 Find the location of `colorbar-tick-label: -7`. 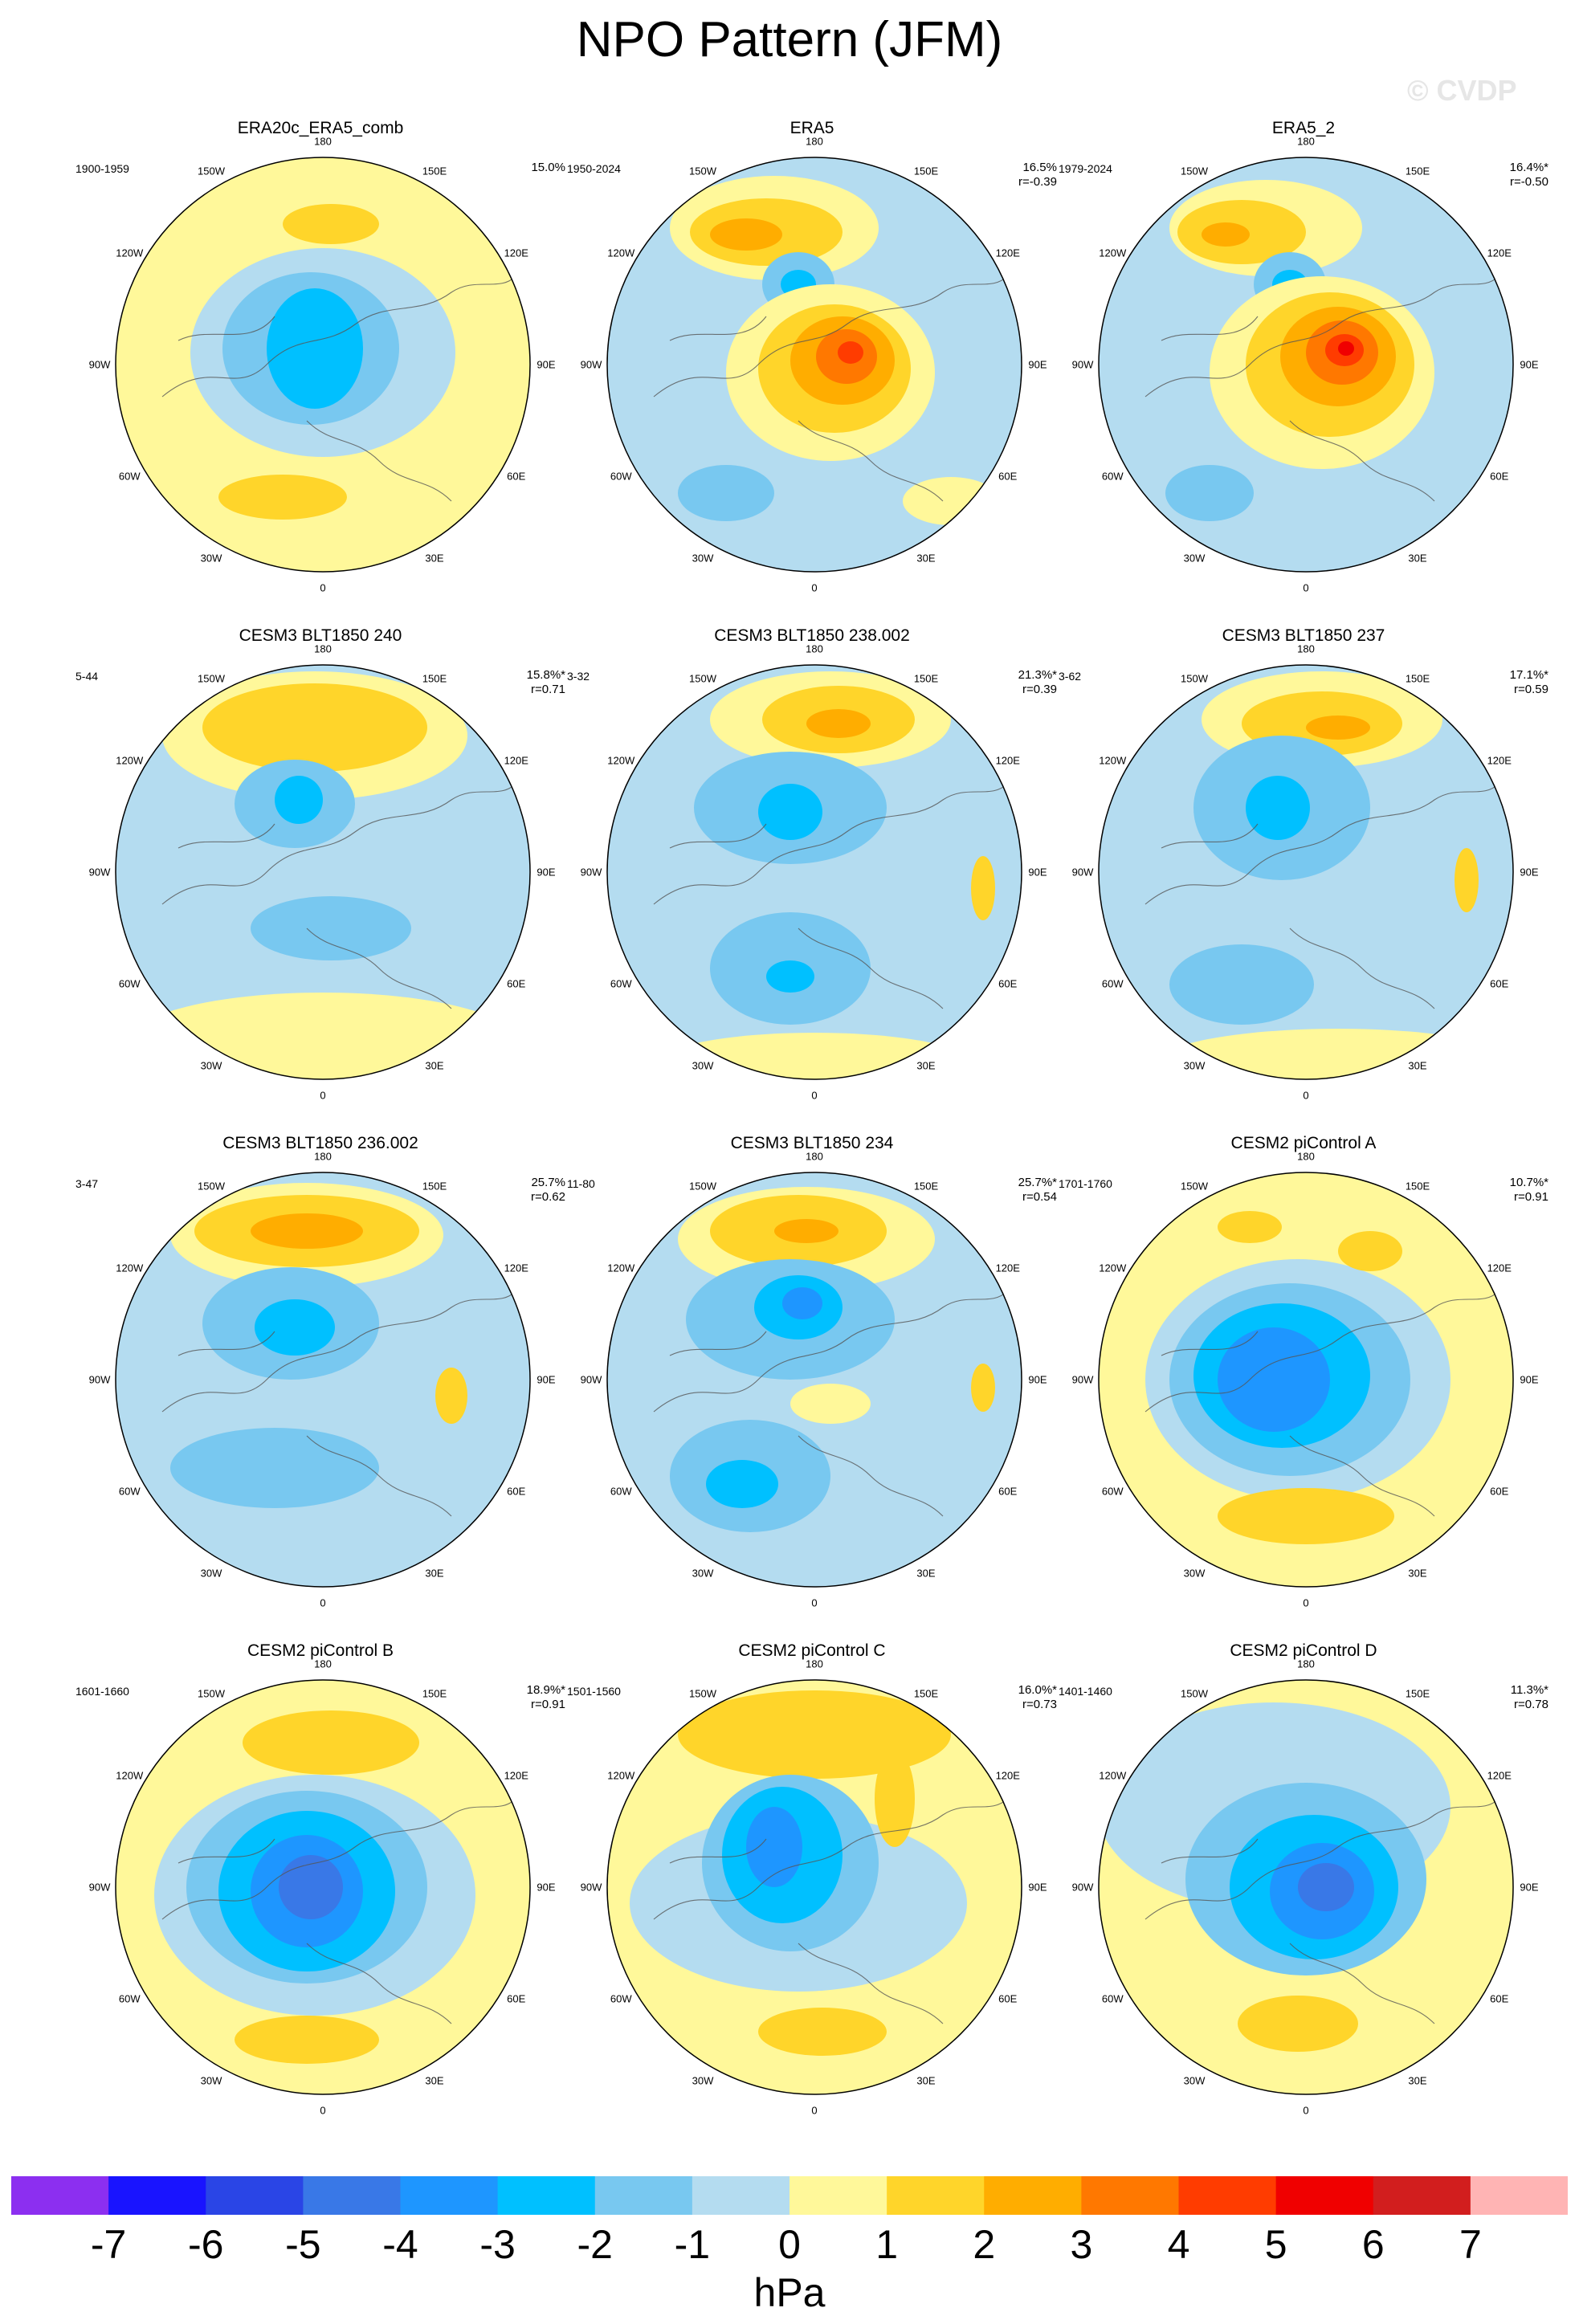

colorbar-tick-label: -7 is located at coordinates (108, 2245).